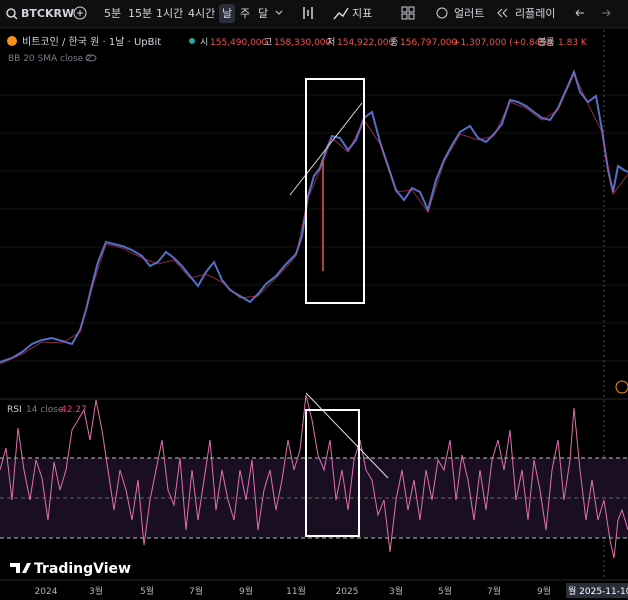  What do you see at coordinates (245, 13) in the screenshot?
I see `interval: 주` at bounding box center [245, 13].